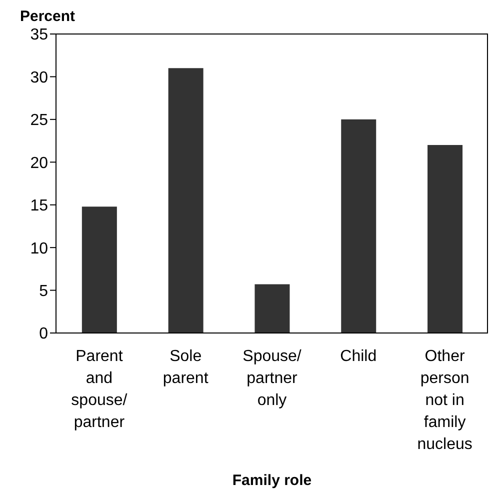  I want to click on y-tick-label: 30, so click(39, 77).